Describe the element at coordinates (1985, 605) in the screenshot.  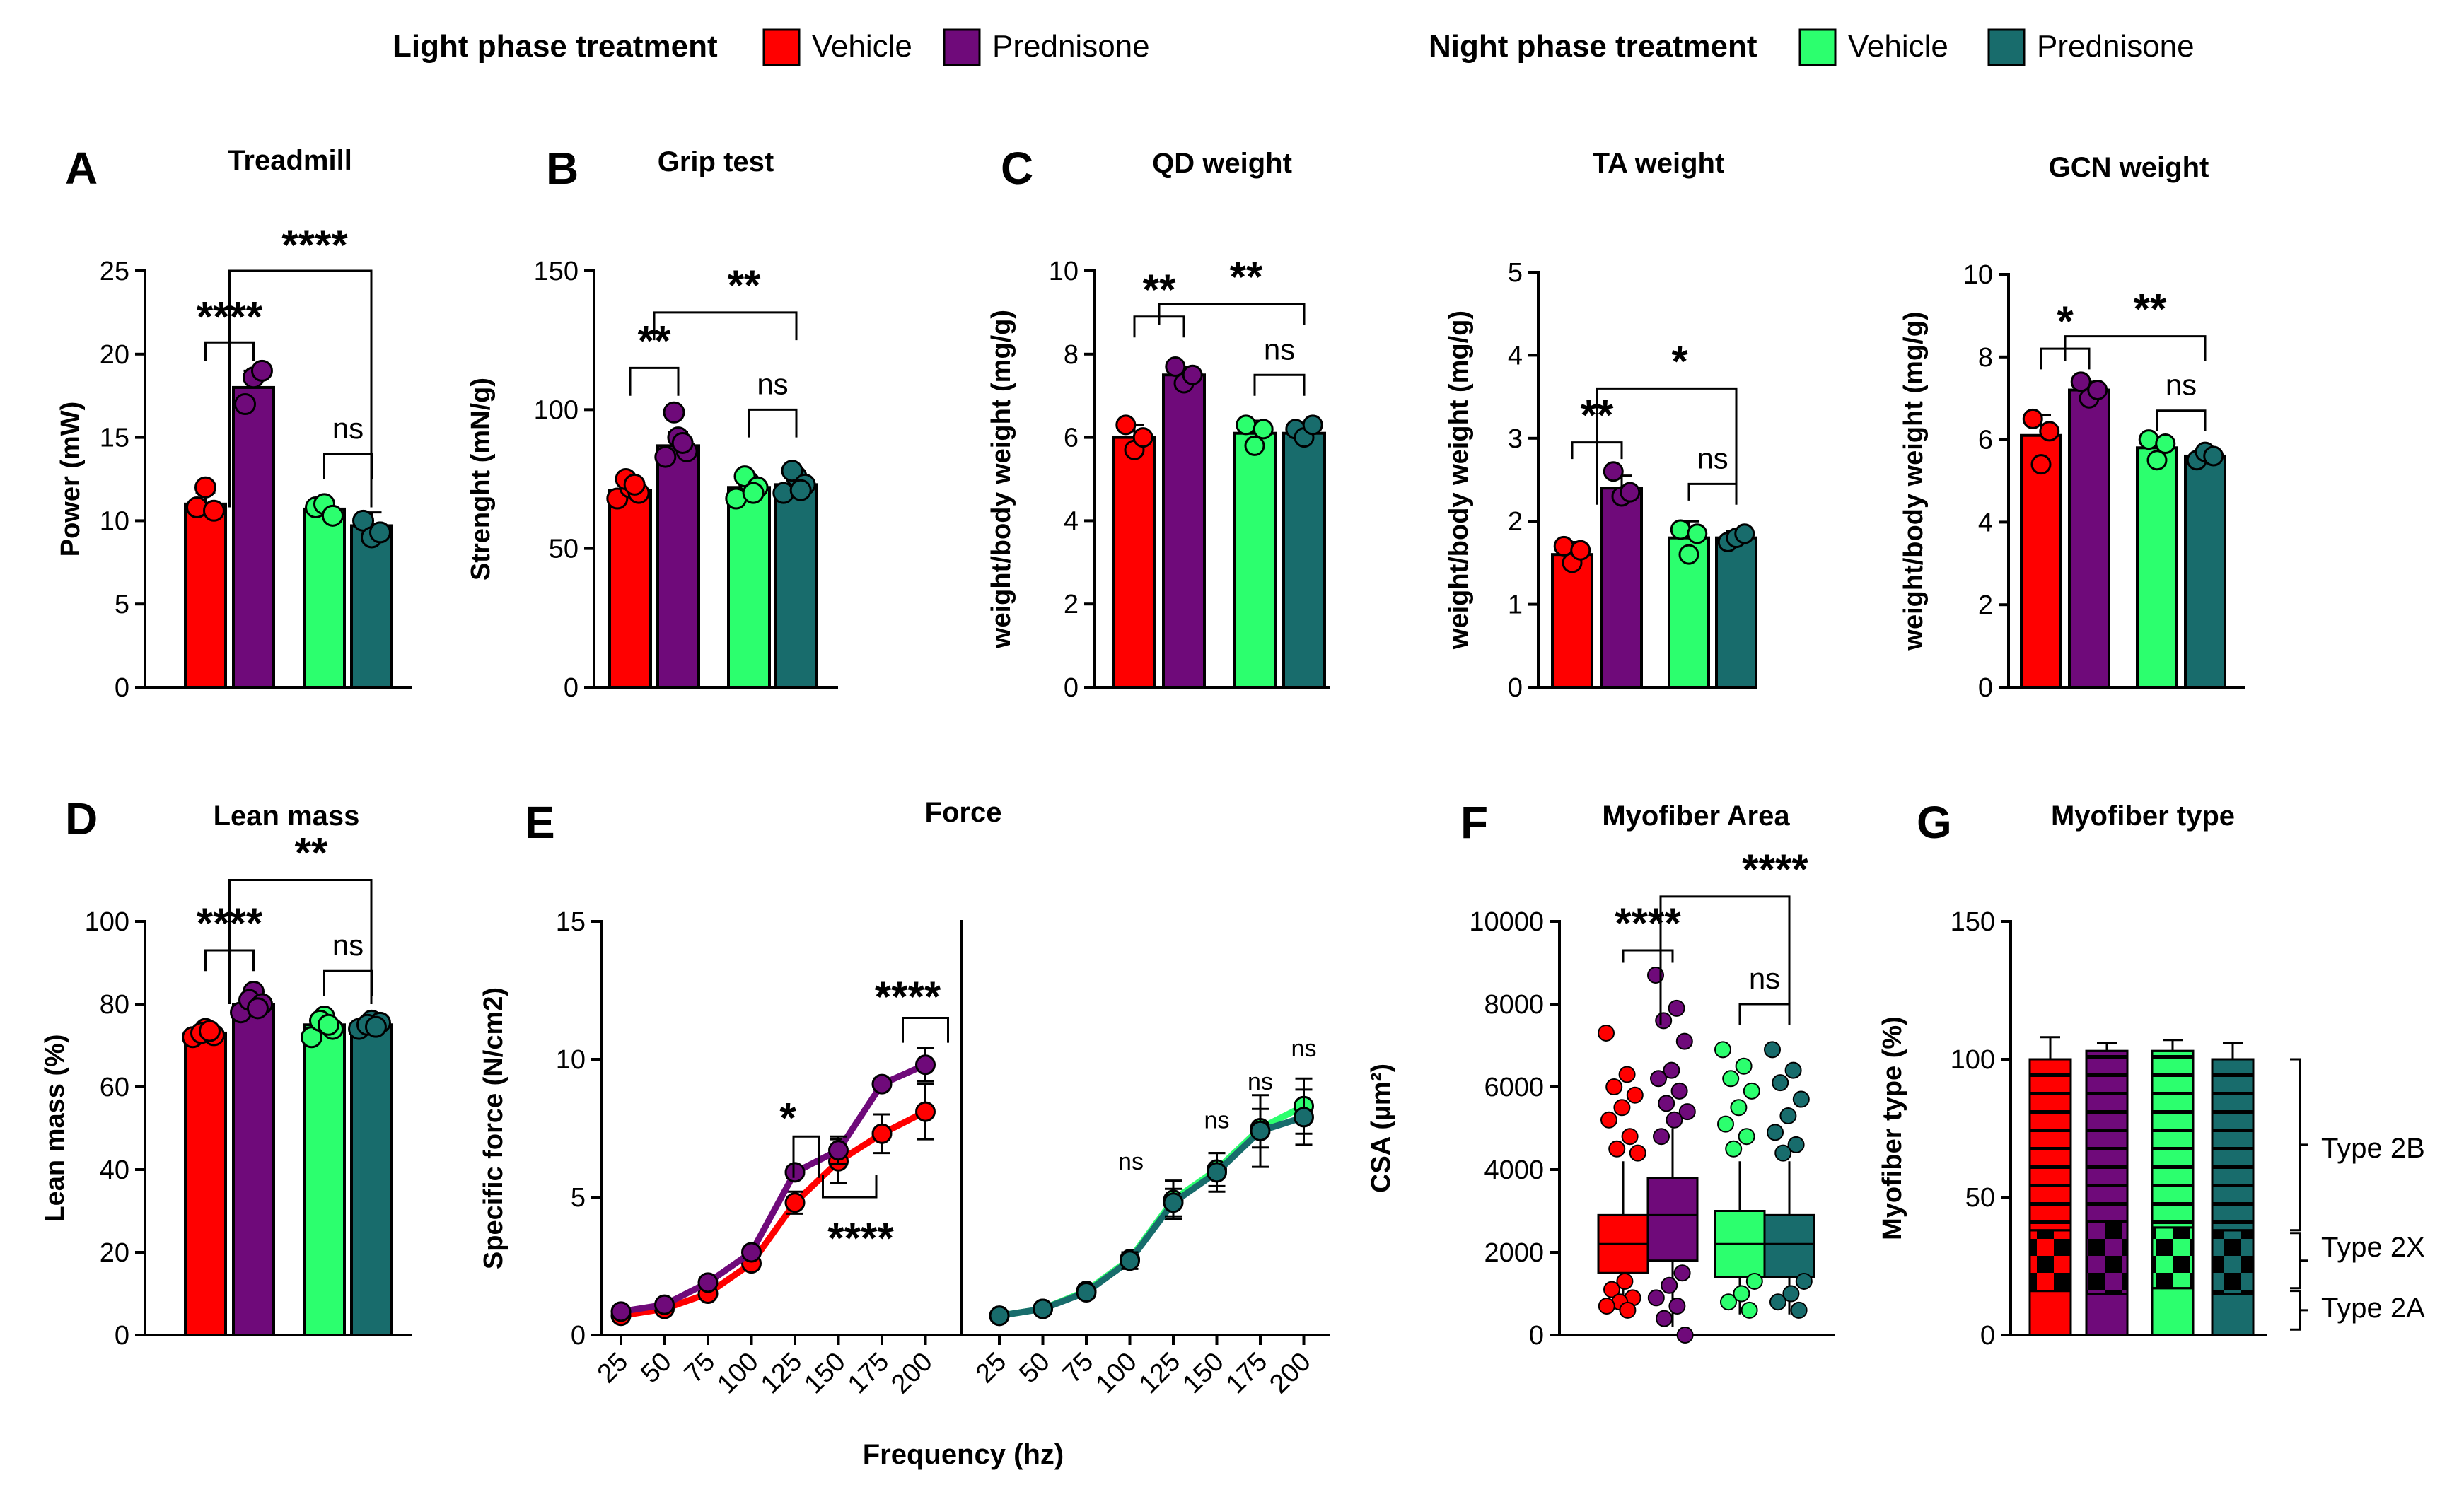
I see `y-tick-label: 2` at that location.